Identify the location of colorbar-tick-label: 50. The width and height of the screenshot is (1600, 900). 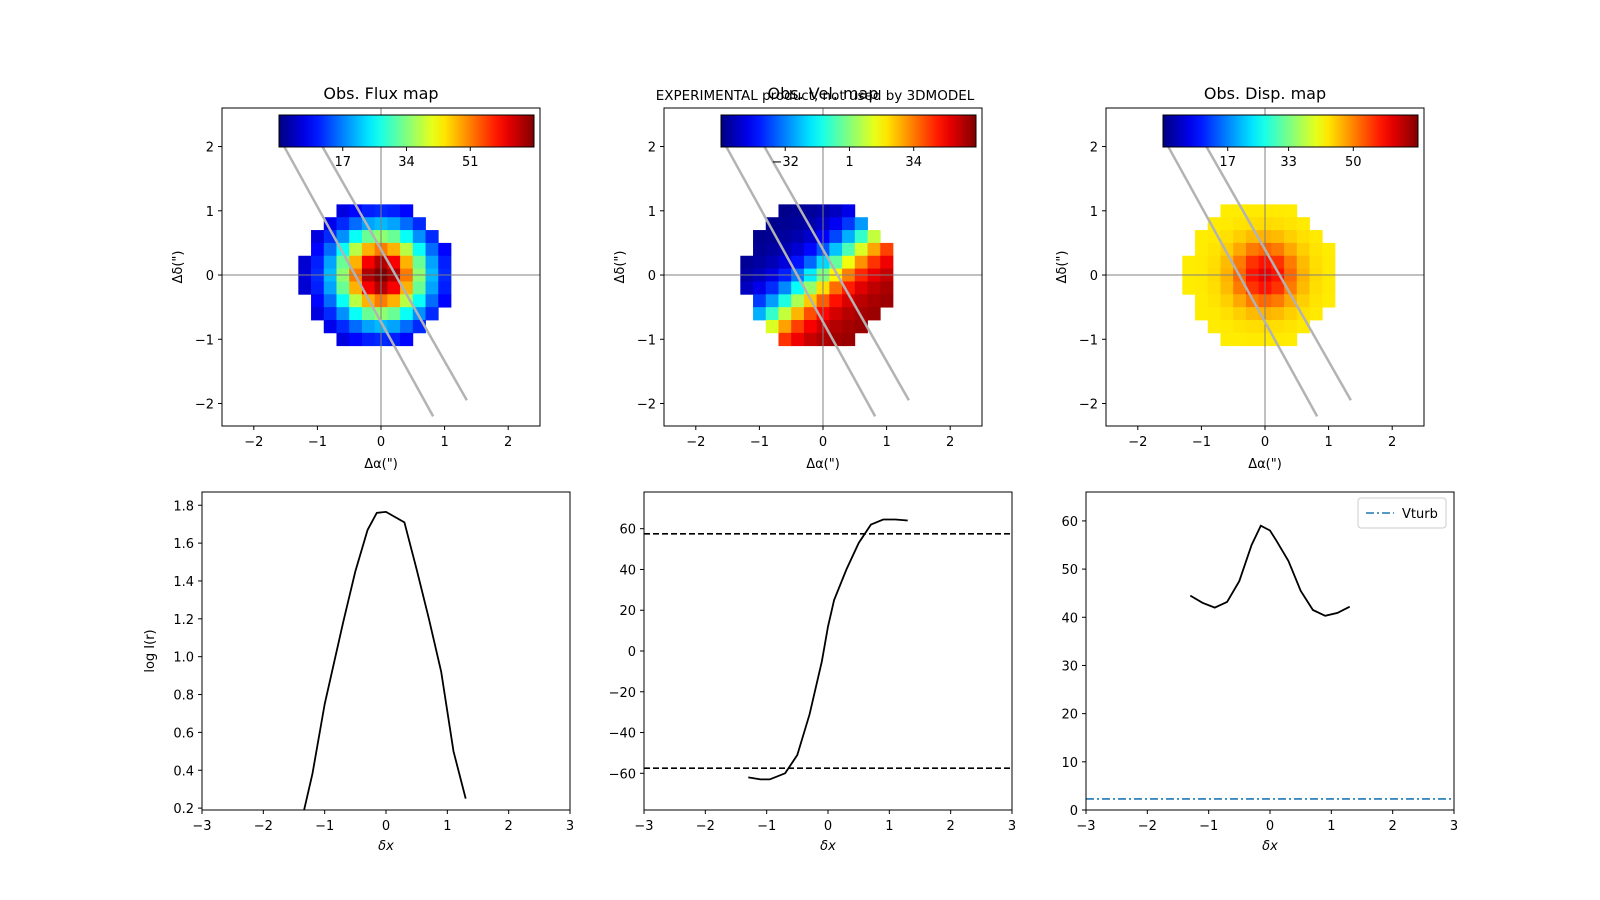
(1353, 162).